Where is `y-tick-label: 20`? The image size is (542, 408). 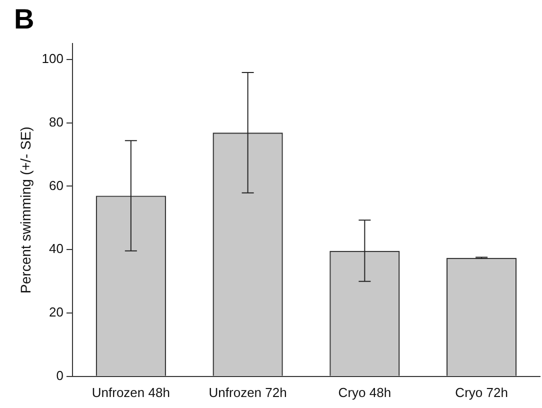 y-tick-label: 20 is located at coordinates (56, 312).